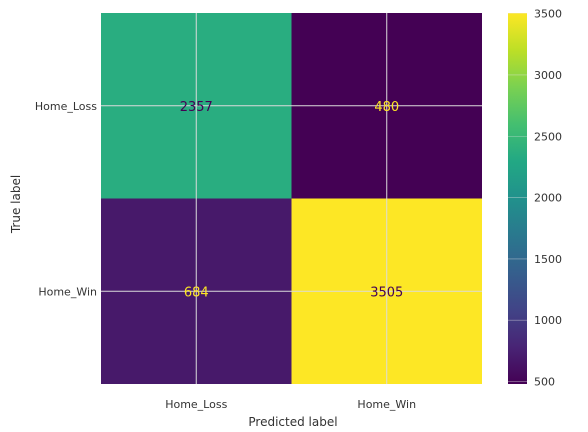  What do you see at coordinates (517, 198) in the screenshot?
I see `colorbar-gradient` at bounding box center [517, 198].